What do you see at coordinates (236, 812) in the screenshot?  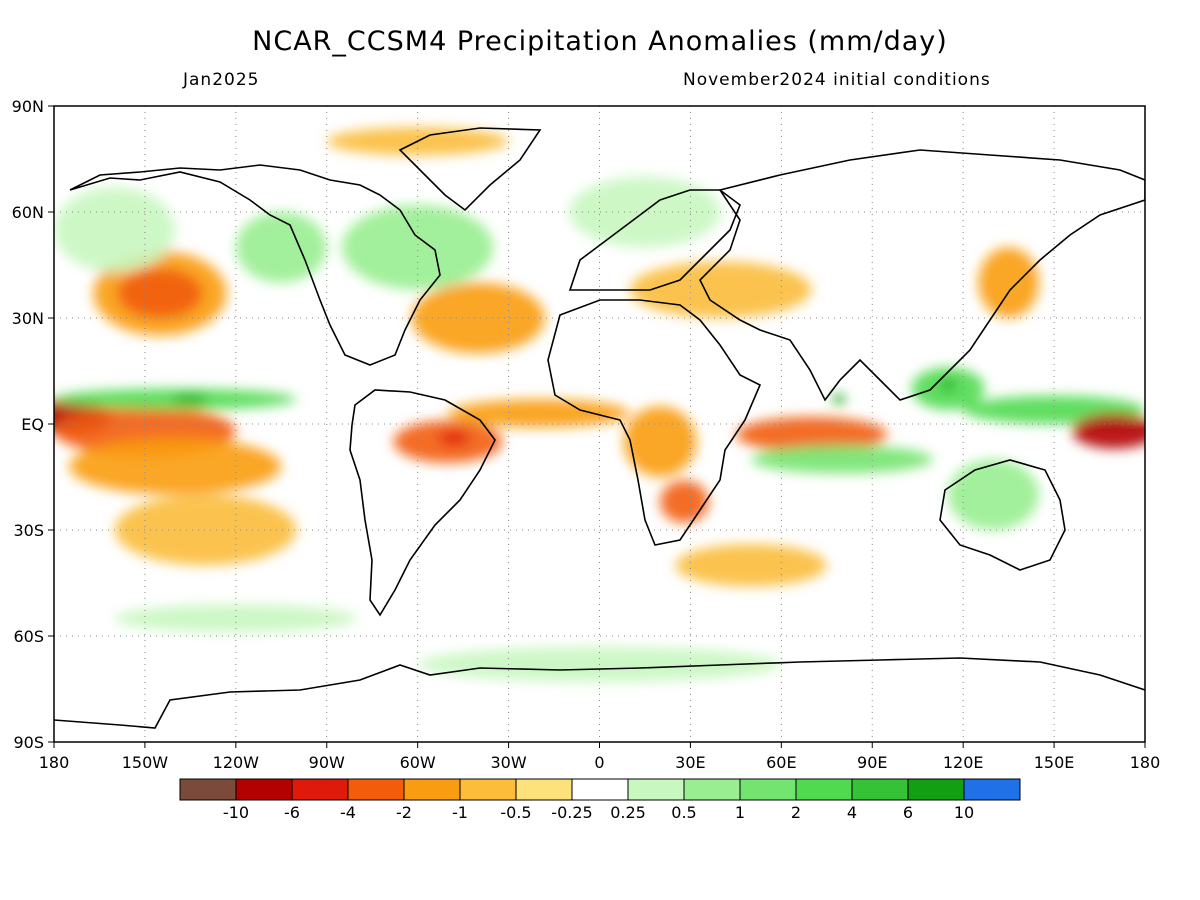 I see `colorbar-label: -10` at bounding box center [236, 812].